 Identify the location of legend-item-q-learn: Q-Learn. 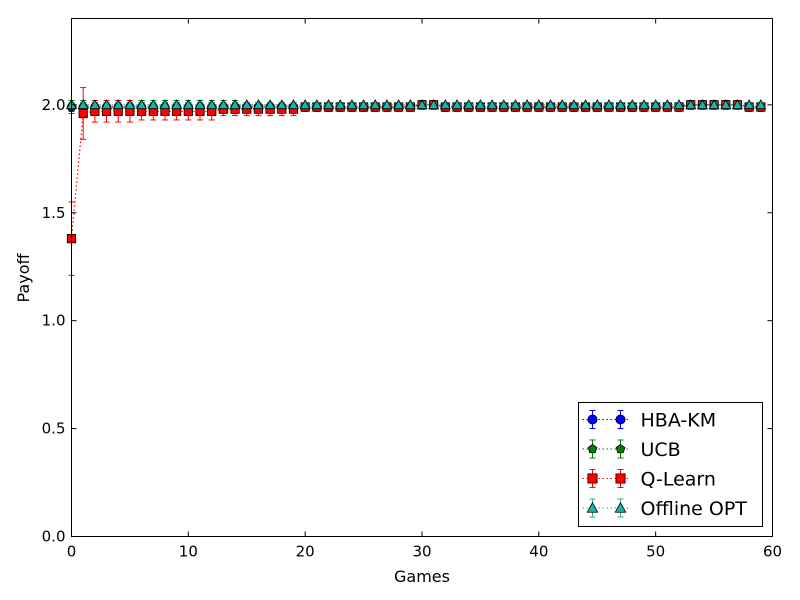
(649, 480).